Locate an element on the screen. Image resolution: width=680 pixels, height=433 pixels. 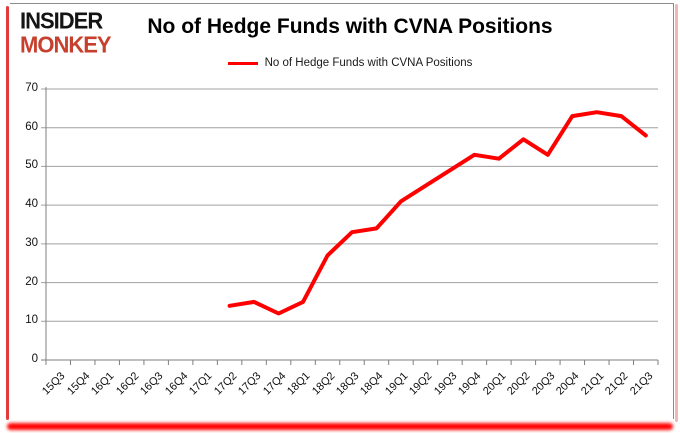
y-tick-label: 50 is located at coordinates (31, 165).